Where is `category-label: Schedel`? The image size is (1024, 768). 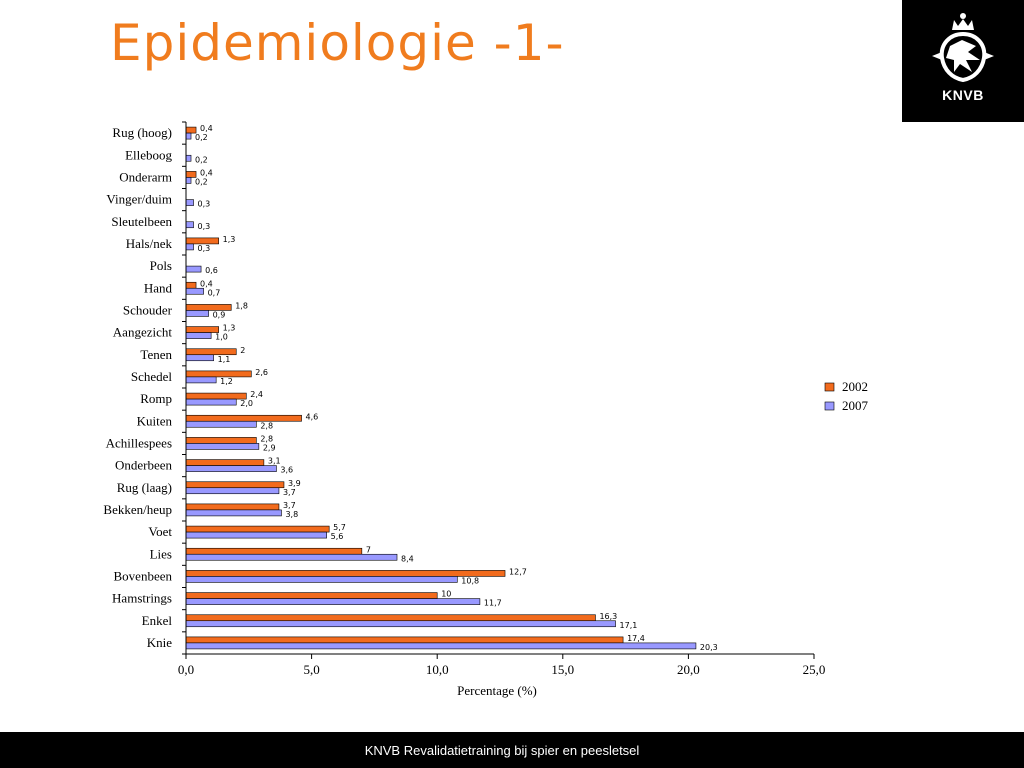
category-label: Schedel is located at coordinates (152, 376).